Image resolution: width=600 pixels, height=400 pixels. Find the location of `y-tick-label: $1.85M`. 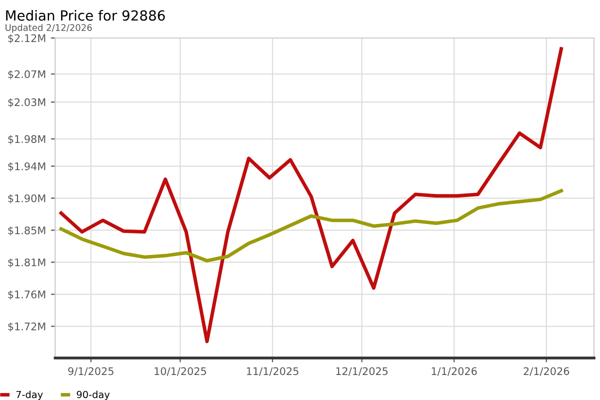

y-tick-label: $1.85M is located at coordinates (27, 231).